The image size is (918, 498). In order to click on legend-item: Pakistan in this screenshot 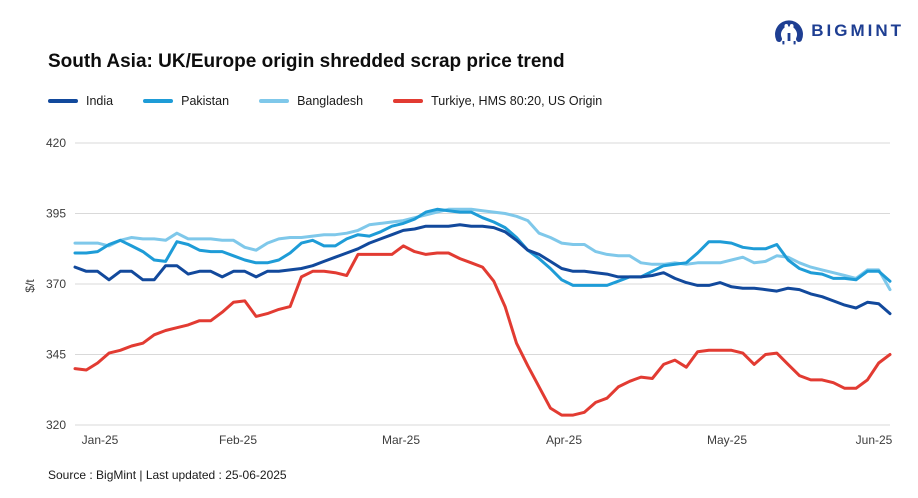, I will do `click(186, 101)`.